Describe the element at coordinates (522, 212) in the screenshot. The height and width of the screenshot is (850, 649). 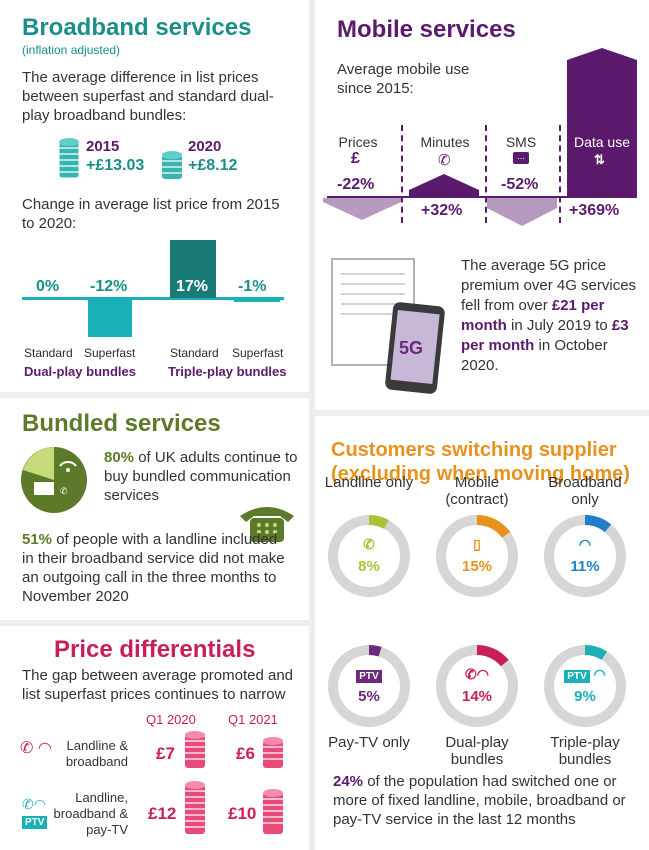
I see `down-arrow-sms` at that location.